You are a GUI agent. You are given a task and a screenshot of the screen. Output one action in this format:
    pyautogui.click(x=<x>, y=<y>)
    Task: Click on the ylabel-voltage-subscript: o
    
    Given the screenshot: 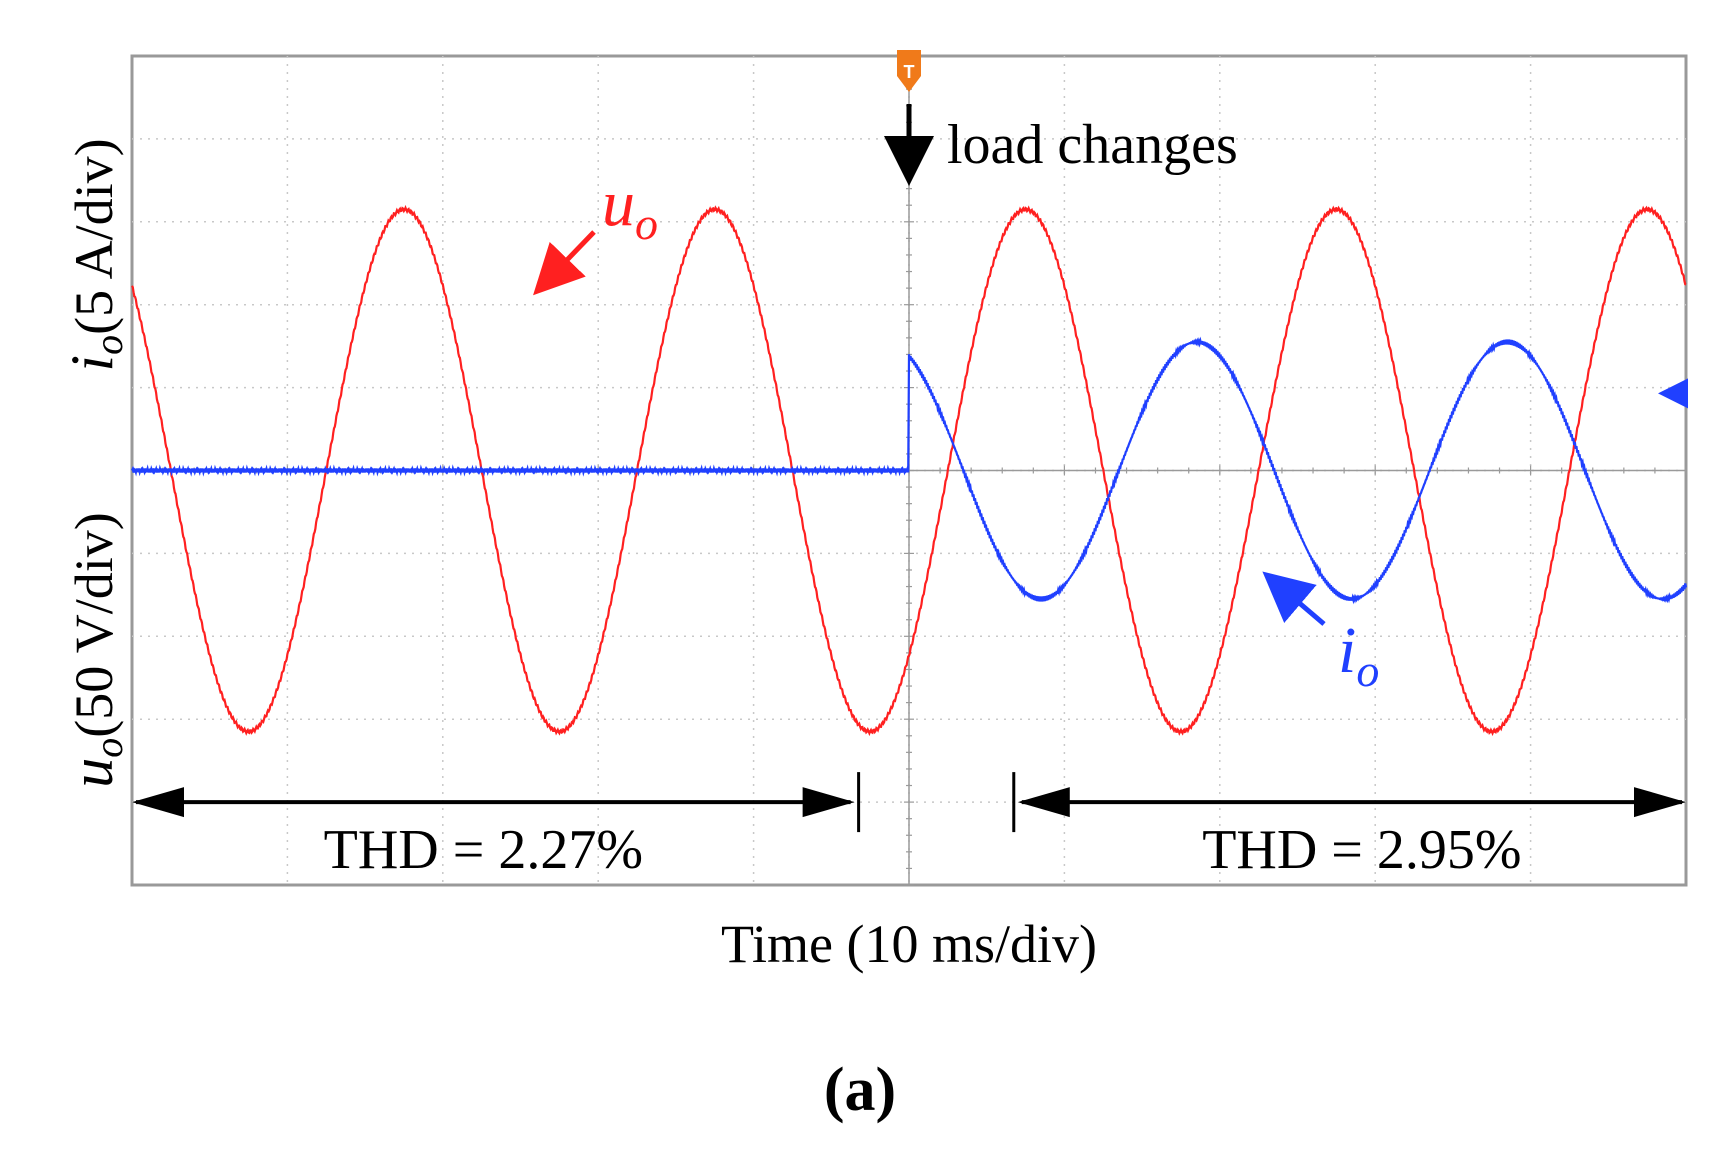 What is the action you would take?
    pyautogui.click(x=108, y=748)
    